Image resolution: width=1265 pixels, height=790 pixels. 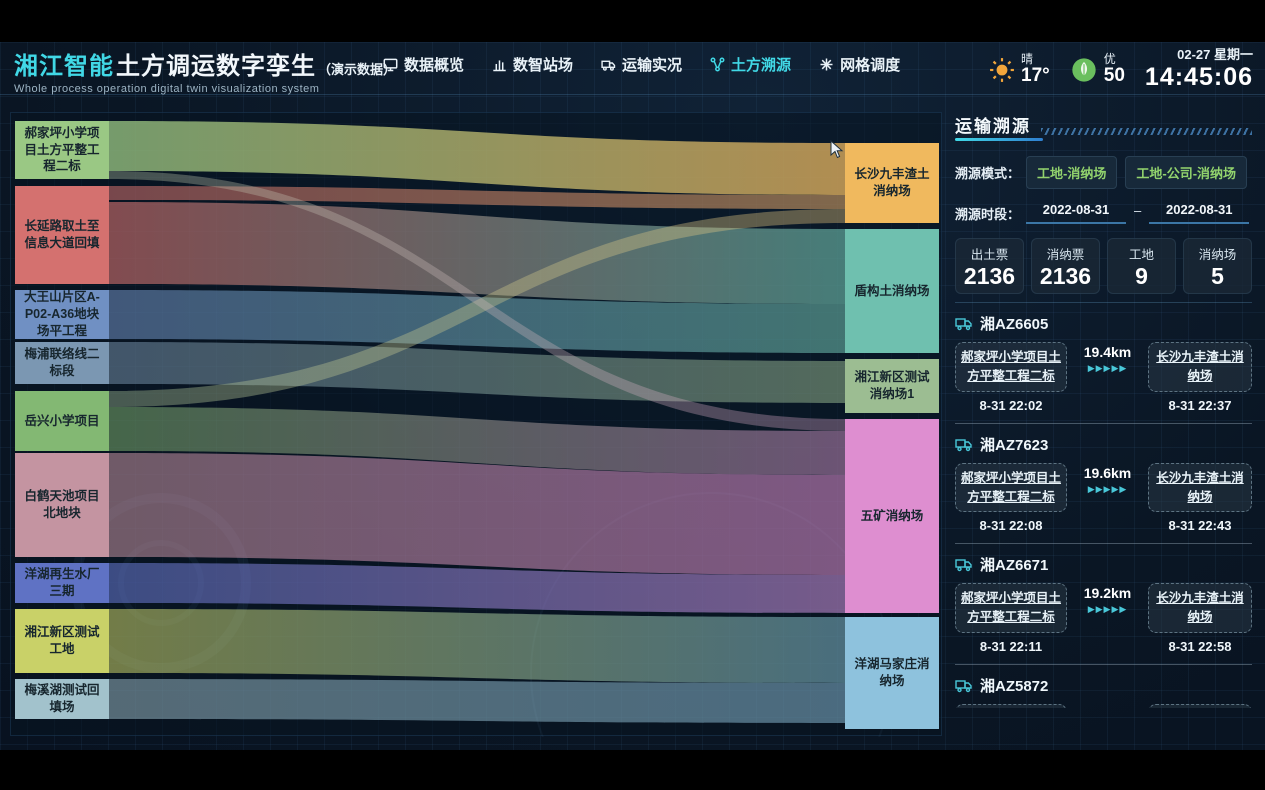 What do you see at coordinates (652, 65) in the screenshot?
I see `nav-item-label: 运输实况` at bounding box center [652, 65].